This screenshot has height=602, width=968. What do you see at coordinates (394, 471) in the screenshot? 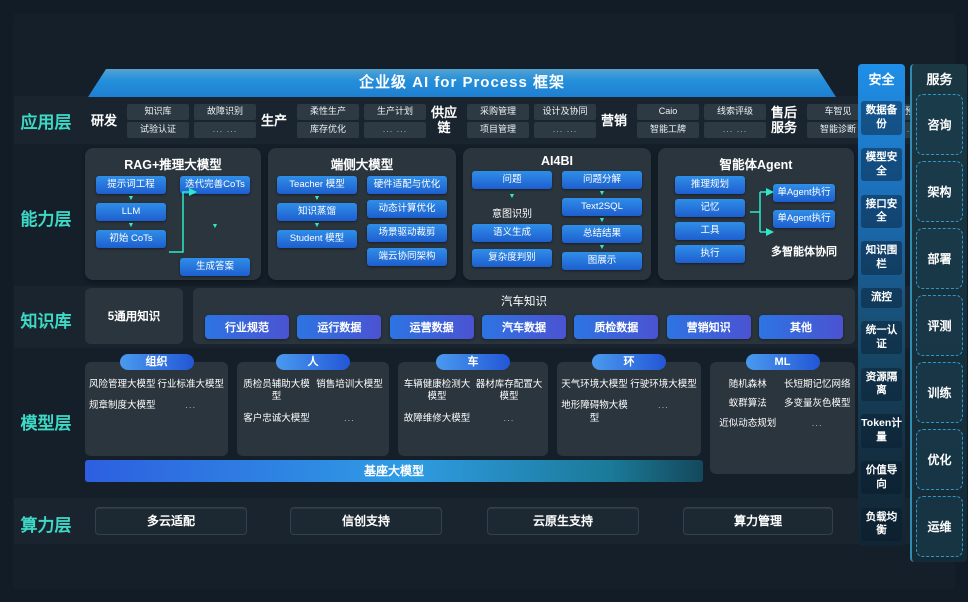
I see `base-model-bar: 基座大模型` at bounding box center [394, 471].